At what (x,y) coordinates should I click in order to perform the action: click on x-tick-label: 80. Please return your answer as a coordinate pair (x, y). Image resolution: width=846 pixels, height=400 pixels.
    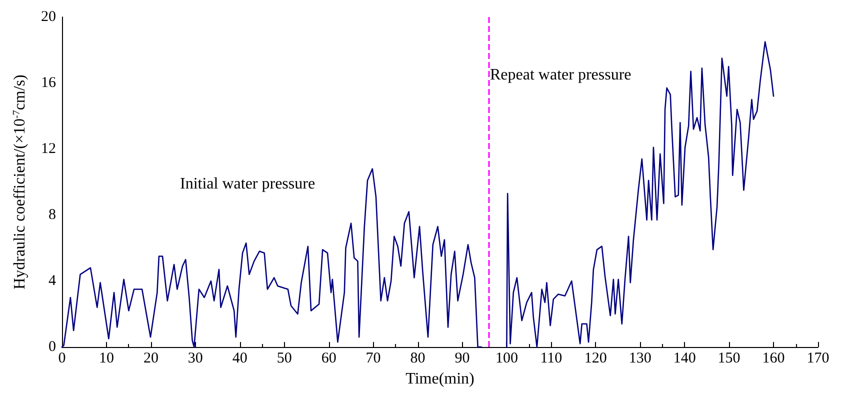
    Looking at the image, I should click on (418, 358).